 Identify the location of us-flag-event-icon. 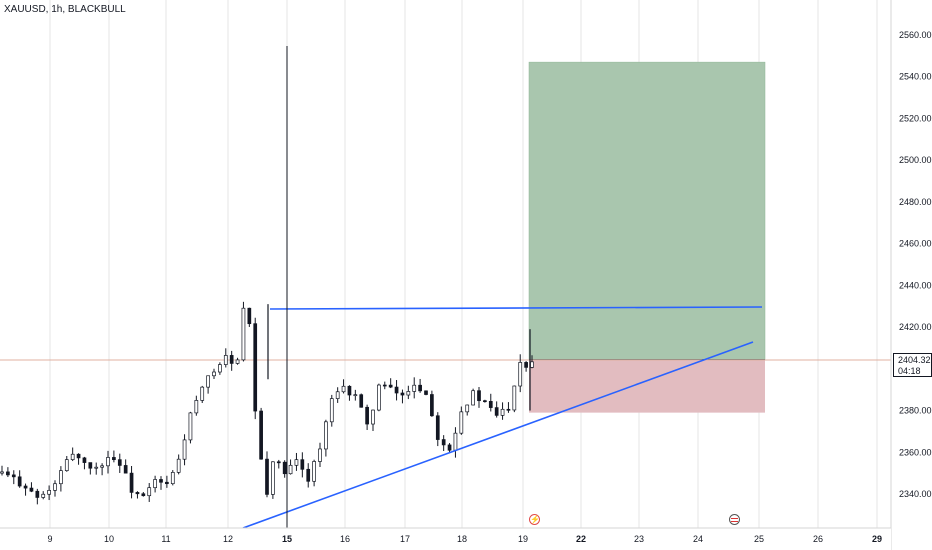
(734, 519).